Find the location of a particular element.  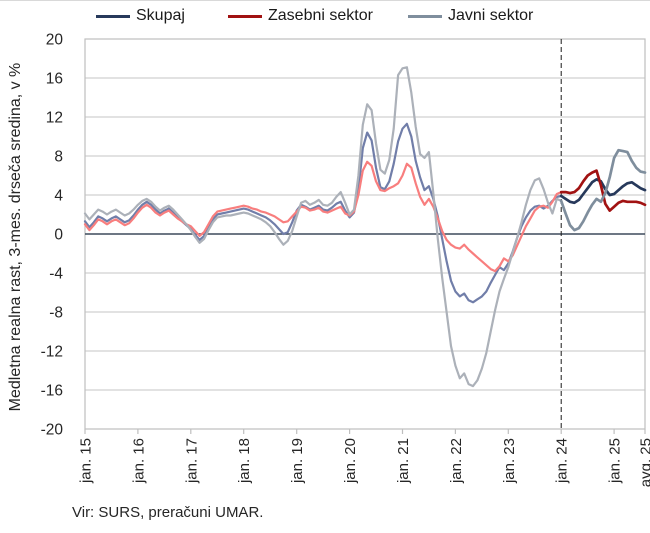

series-line-history-zasebni-sektor is located at coordinates (323, 216).